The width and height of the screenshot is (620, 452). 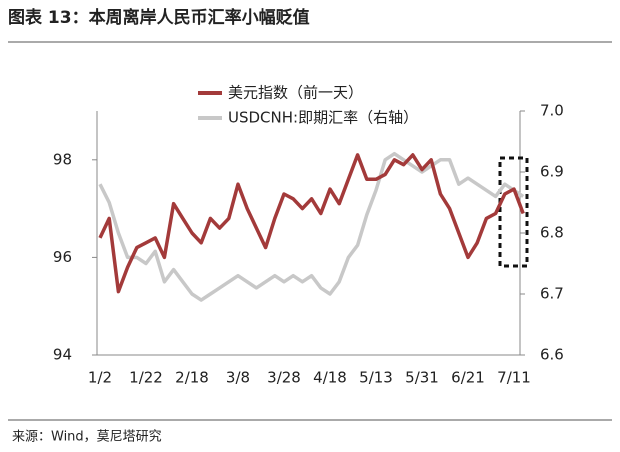 I want to click on y2-tick-label: 6.6, so click(x=552, y=355).